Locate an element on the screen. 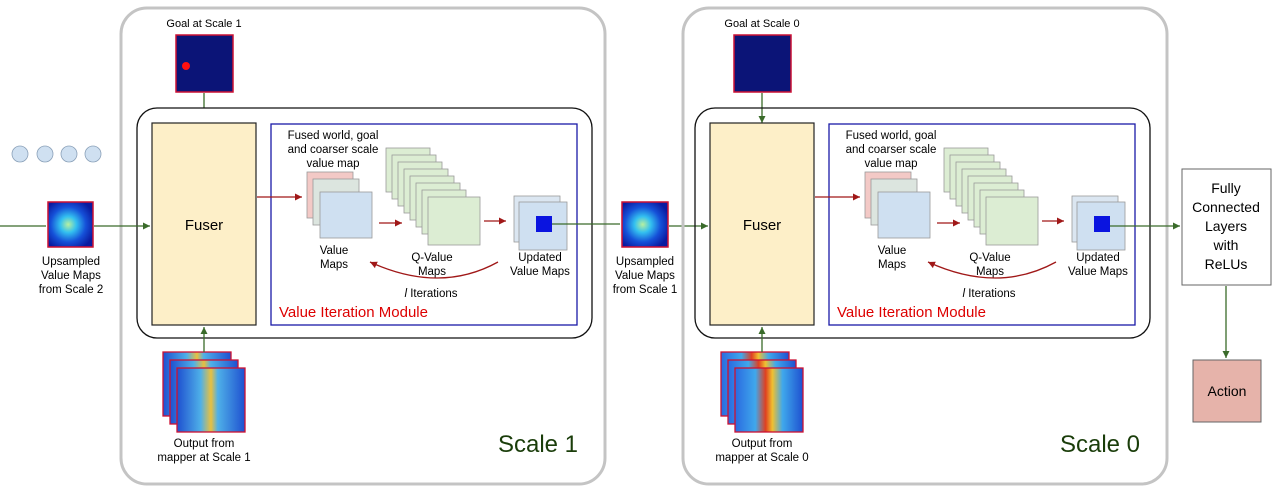 The width and height of the screenshot is (1280, 492). scale2-label-1: Upsampled is located at coordinates (71, 262).